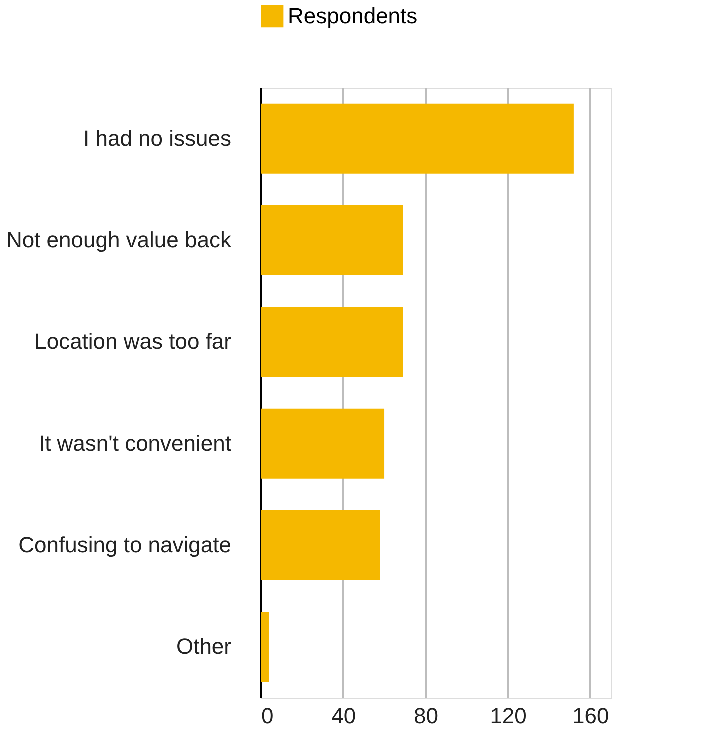 Image resolution: width=703 pixels, height=742 pixels. What do you see at coordinates (268, 716) in the screenshot?
I see `x-tick-label: 0` at bounding box center [268, 716].